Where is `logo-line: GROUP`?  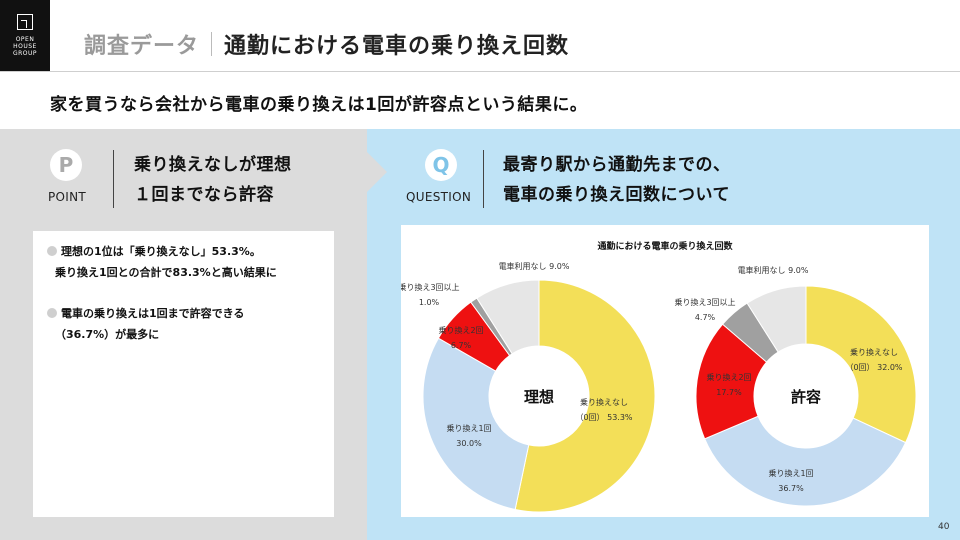 logo-line: GROUP is located at coordinates (25, 53).